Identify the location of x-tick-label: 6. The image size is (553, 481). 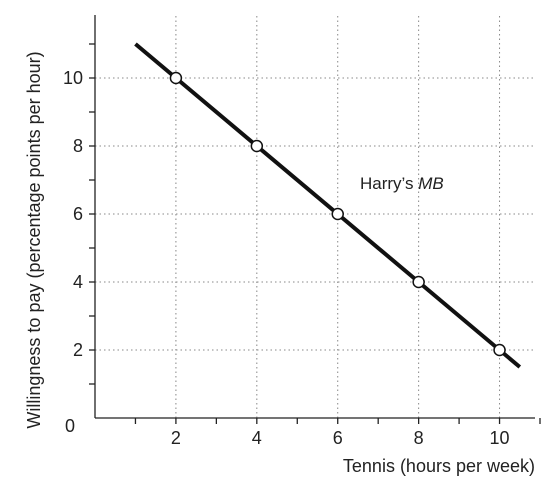
(338, 438).